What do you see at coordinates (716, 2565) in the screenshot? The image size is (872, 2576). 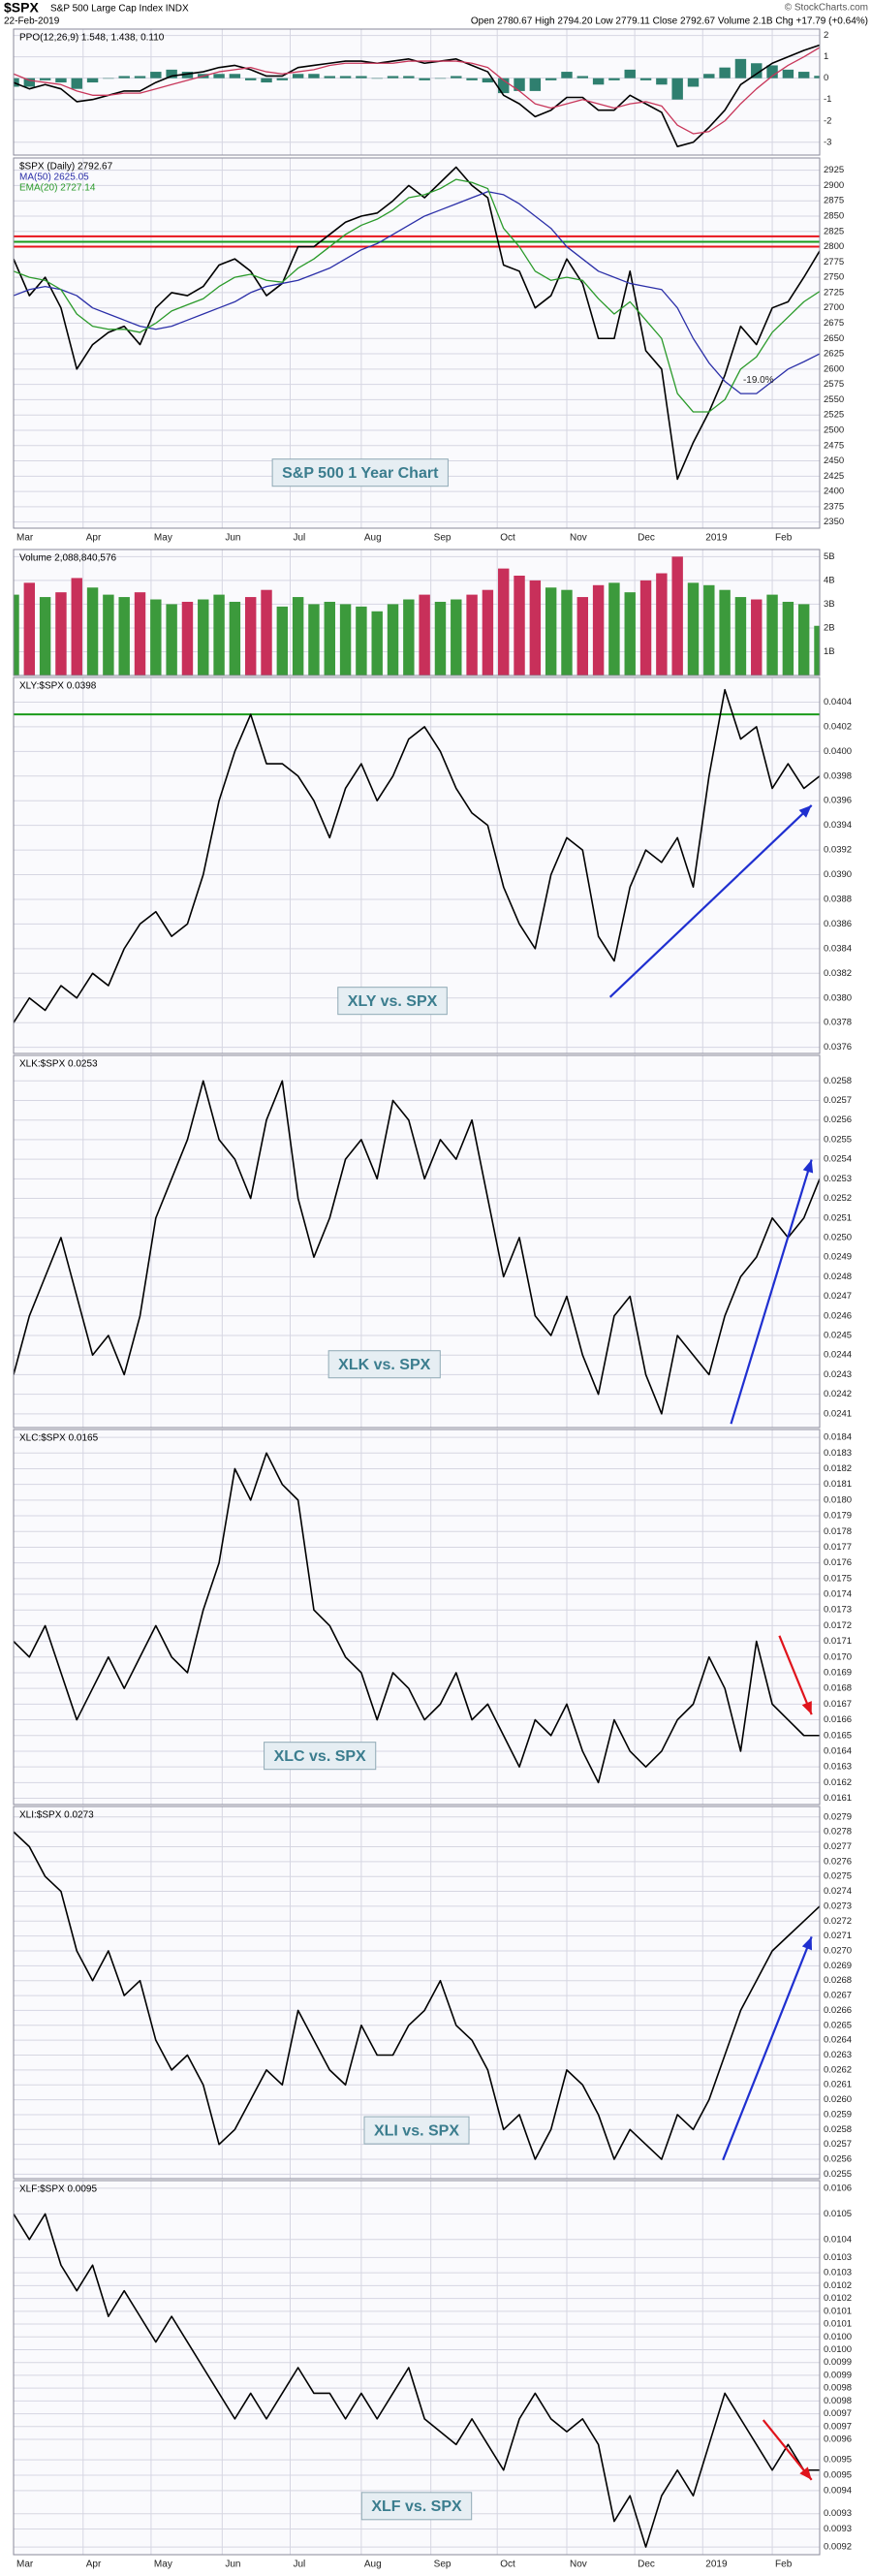 I see `x-tick-label: 2019` at bounding box center [716, 2565].